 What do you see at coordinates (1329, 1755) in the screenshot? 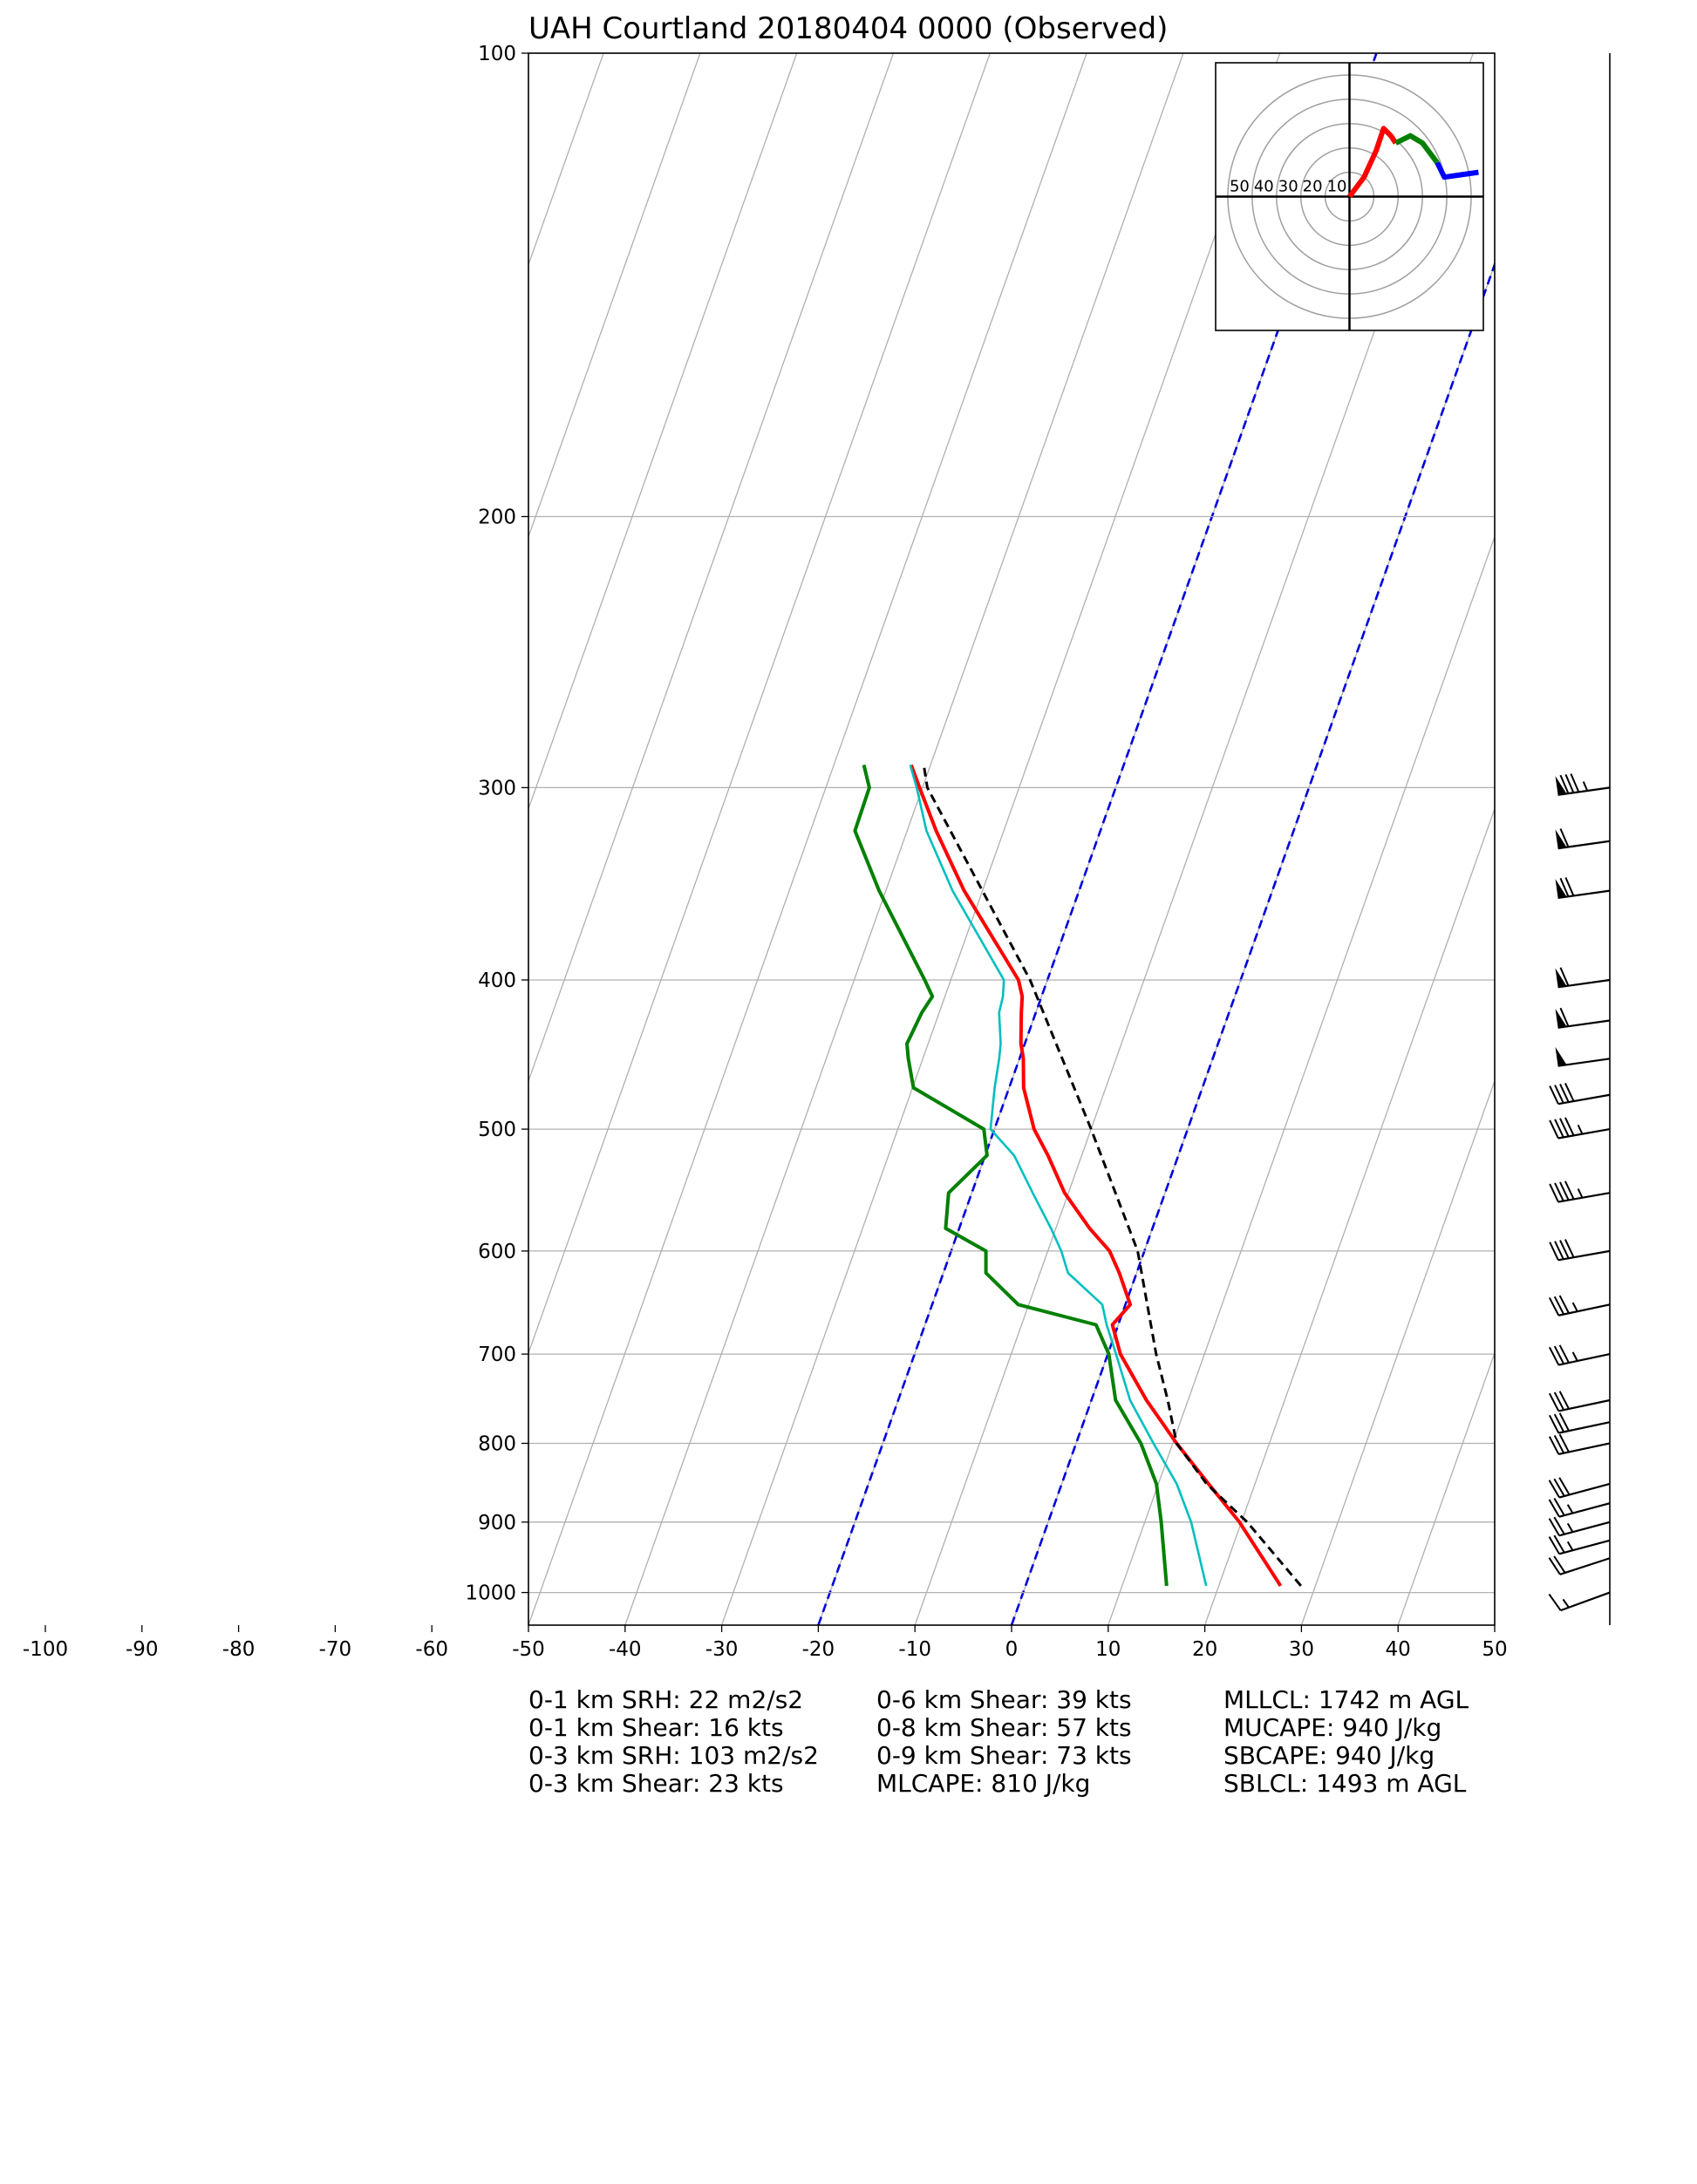
I see `parameter-text: SBCAPE: 940 J/kg` at bounding box center [1329, 1755].